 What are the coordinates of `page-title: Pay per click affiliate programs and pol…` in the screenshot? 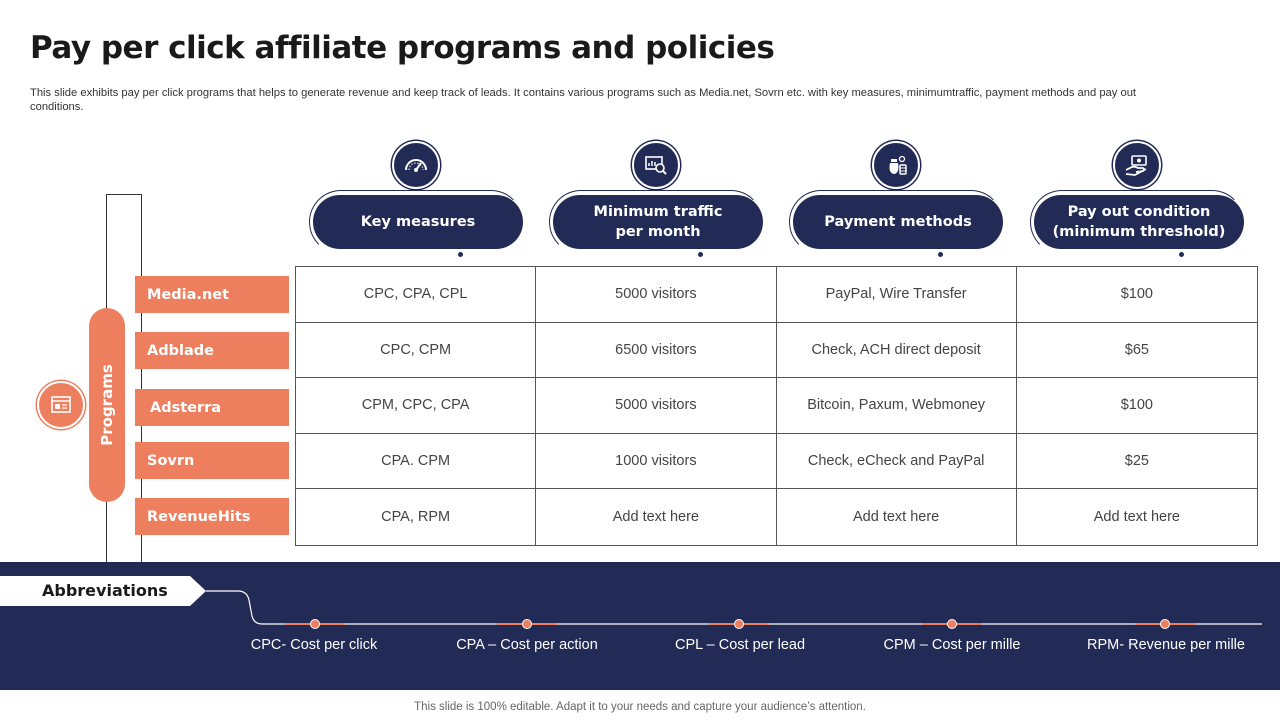 It's located at (402, 48).